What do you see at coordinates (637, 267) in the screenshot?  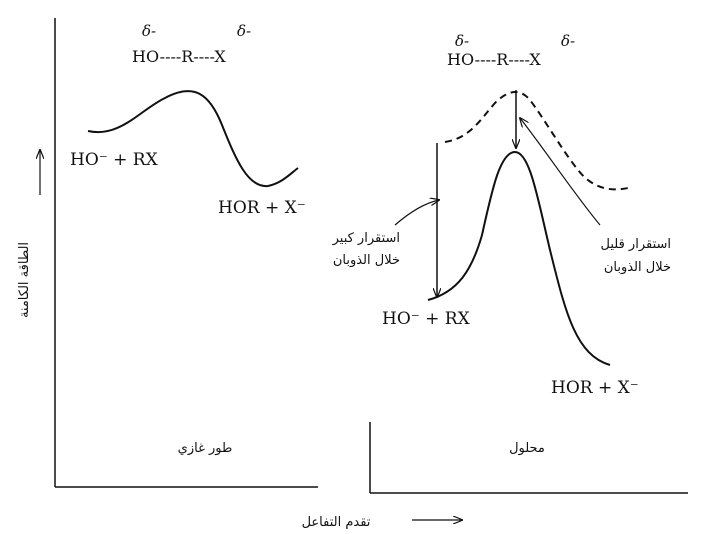 I see `small-stabilization-note-line2: خلال الذوبان` at bounding box center [637, 267].